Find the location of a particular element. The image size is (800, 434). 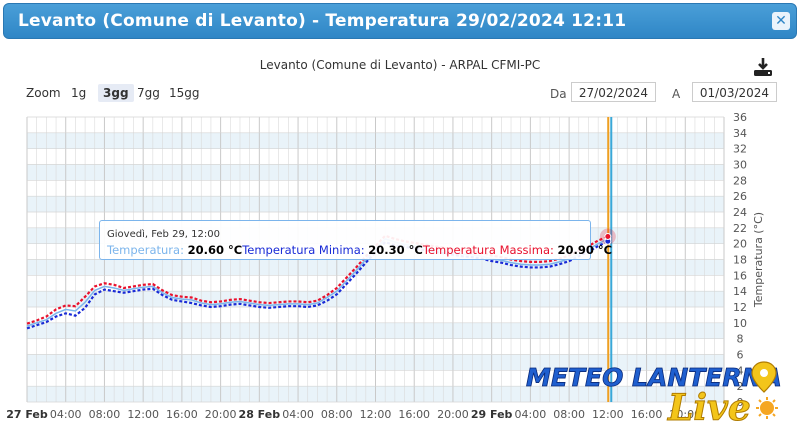

range-to-label: A is located at coordinates (676, 94).